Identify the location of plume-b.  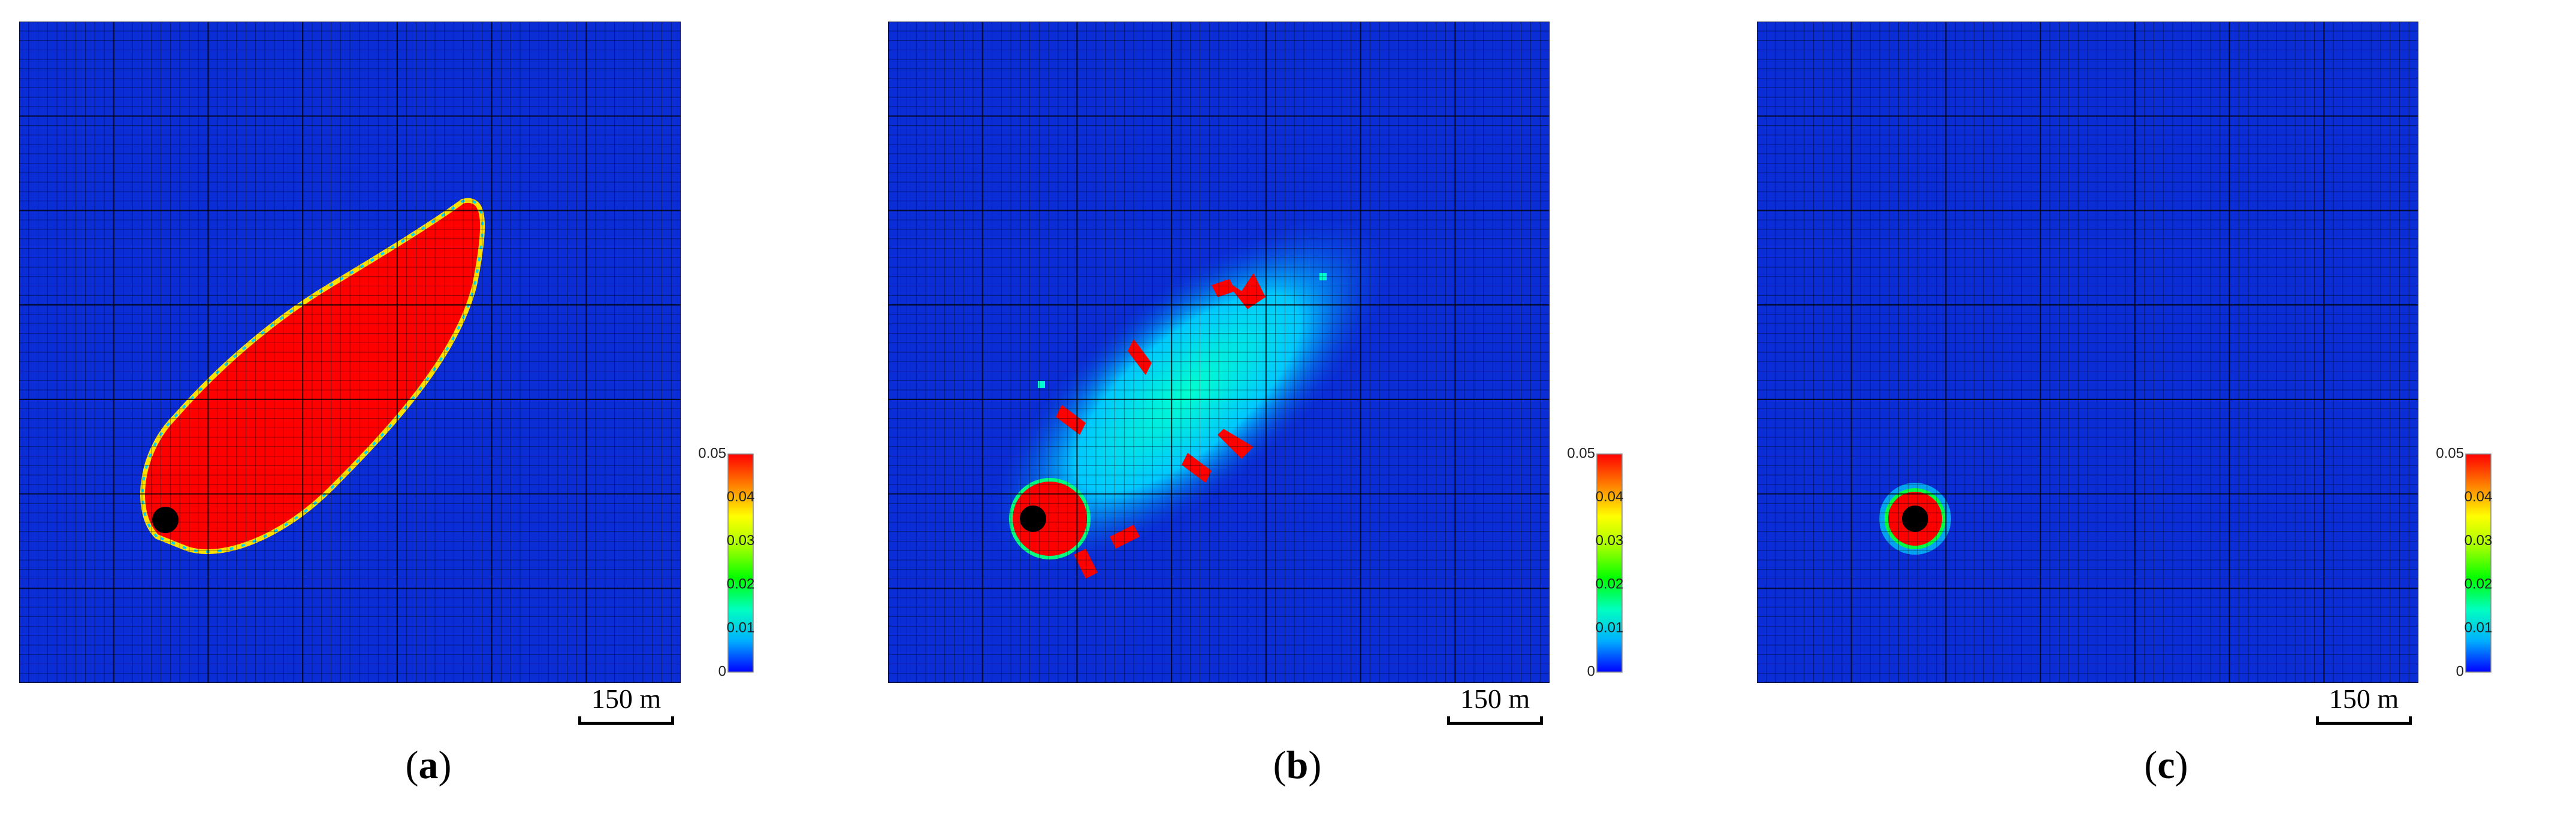
(1188, 396).